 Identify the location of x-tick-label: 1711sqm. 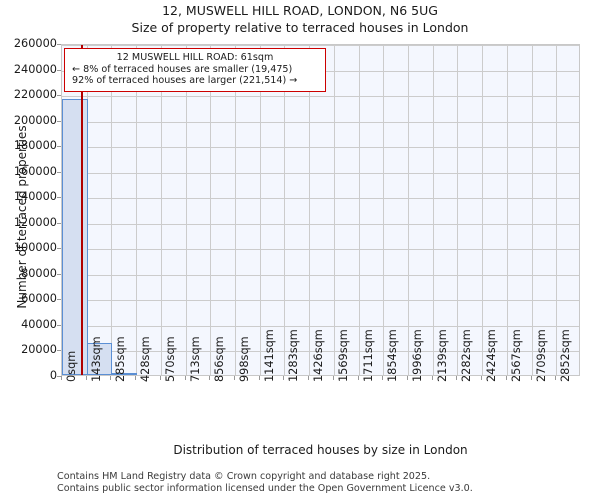
(368, 355).